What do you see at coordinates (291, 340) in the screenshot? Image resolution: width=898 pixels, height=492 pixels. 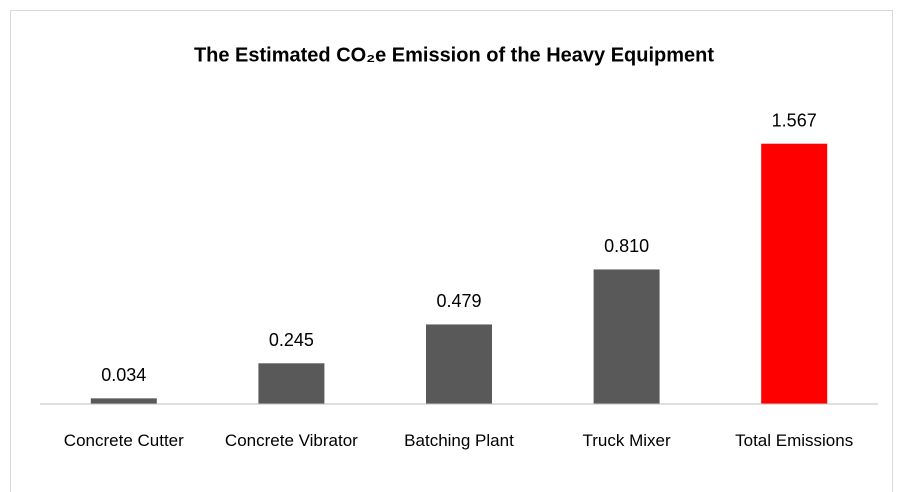 I see `value-label: 0.245` at bounding box center [291, 340].